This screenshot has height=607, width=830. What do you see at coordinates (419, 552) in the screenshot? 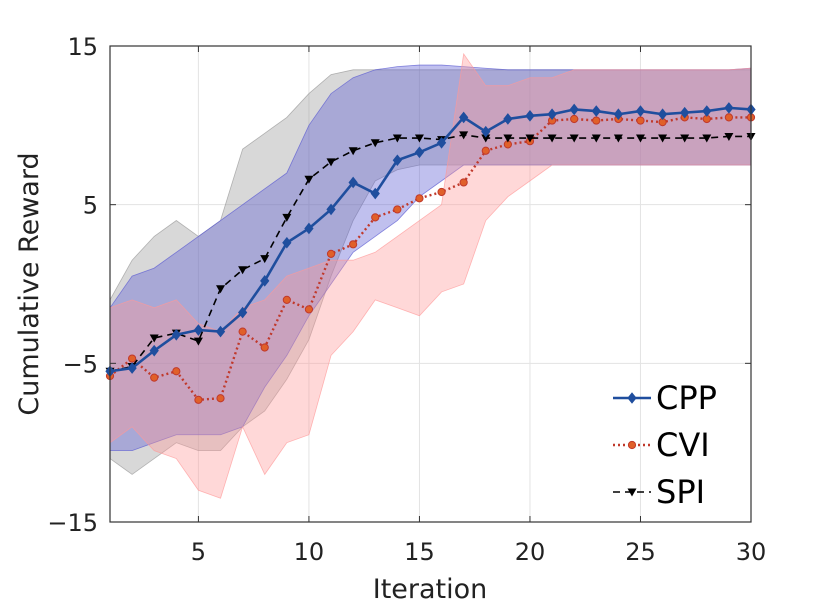
I see `x-tick-label: 15` at bounding box center [419, 552].